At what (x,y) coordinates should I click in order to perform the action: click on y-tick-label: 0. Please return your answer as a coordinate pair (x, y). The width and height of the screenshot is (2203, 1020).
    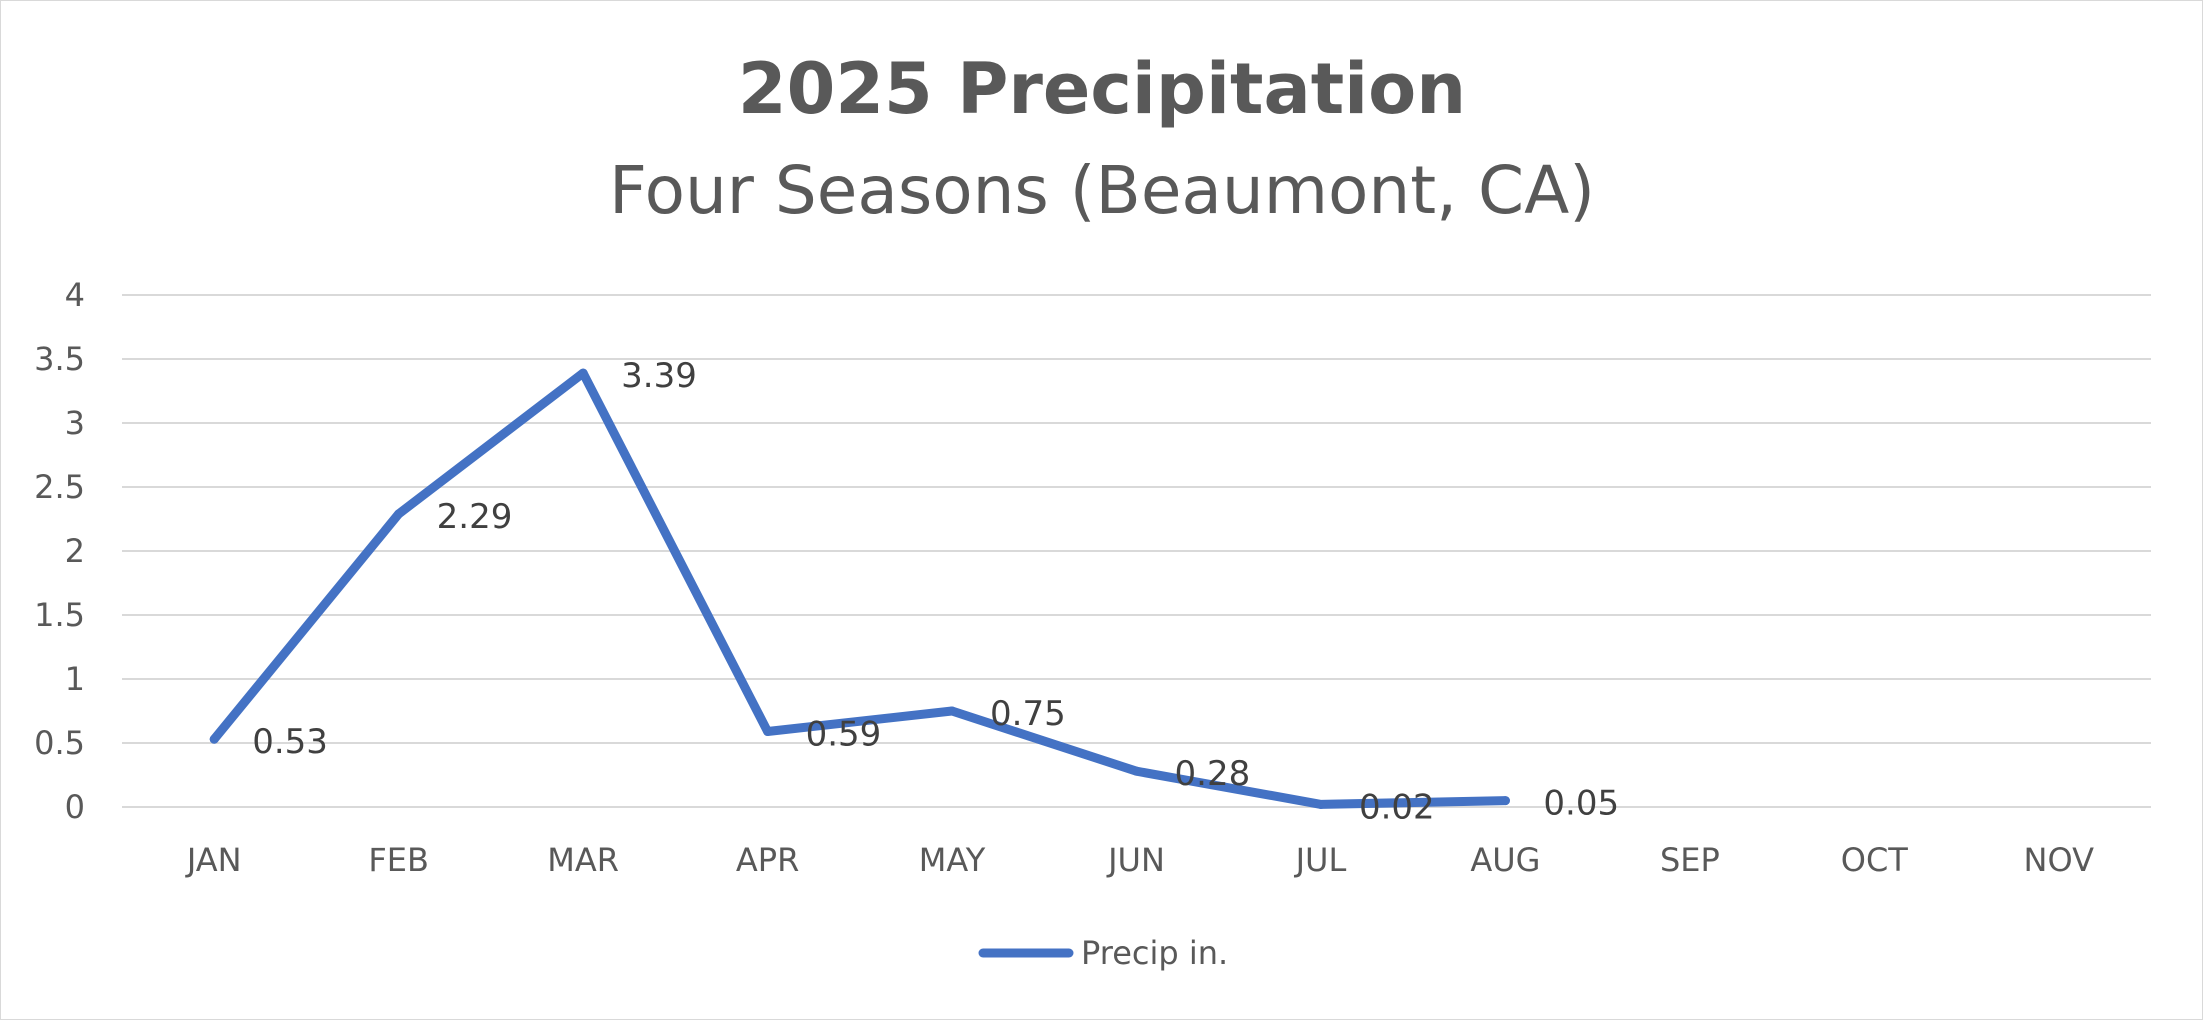
    Looking at the image, I should click on (75, 807).